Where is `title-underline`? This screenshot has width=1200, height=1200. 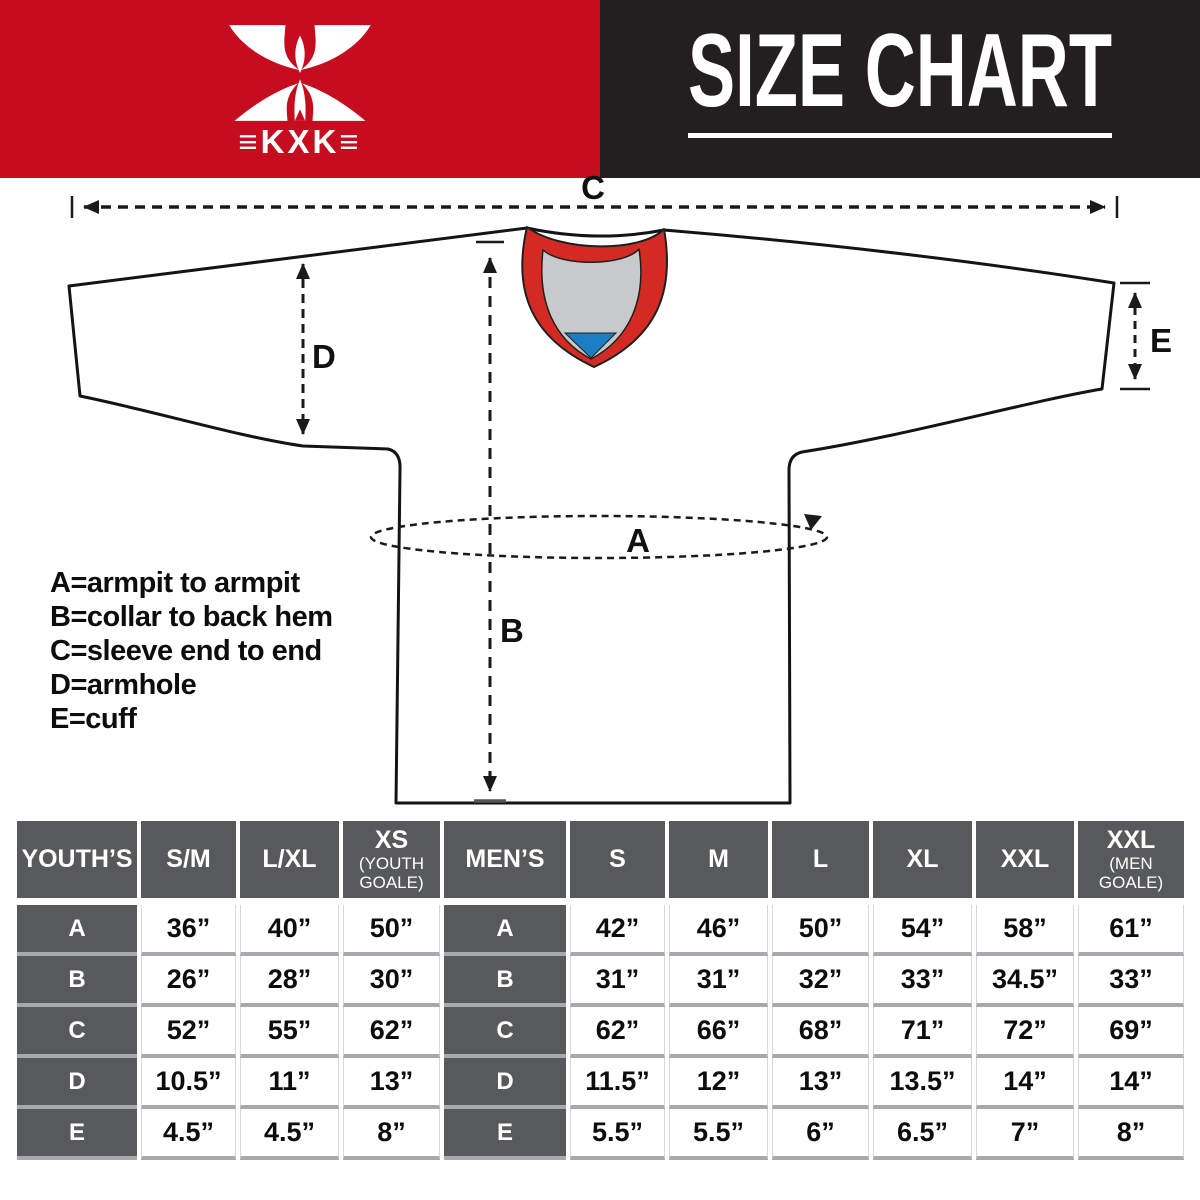
title-underline is located at coordinates (900, 135).